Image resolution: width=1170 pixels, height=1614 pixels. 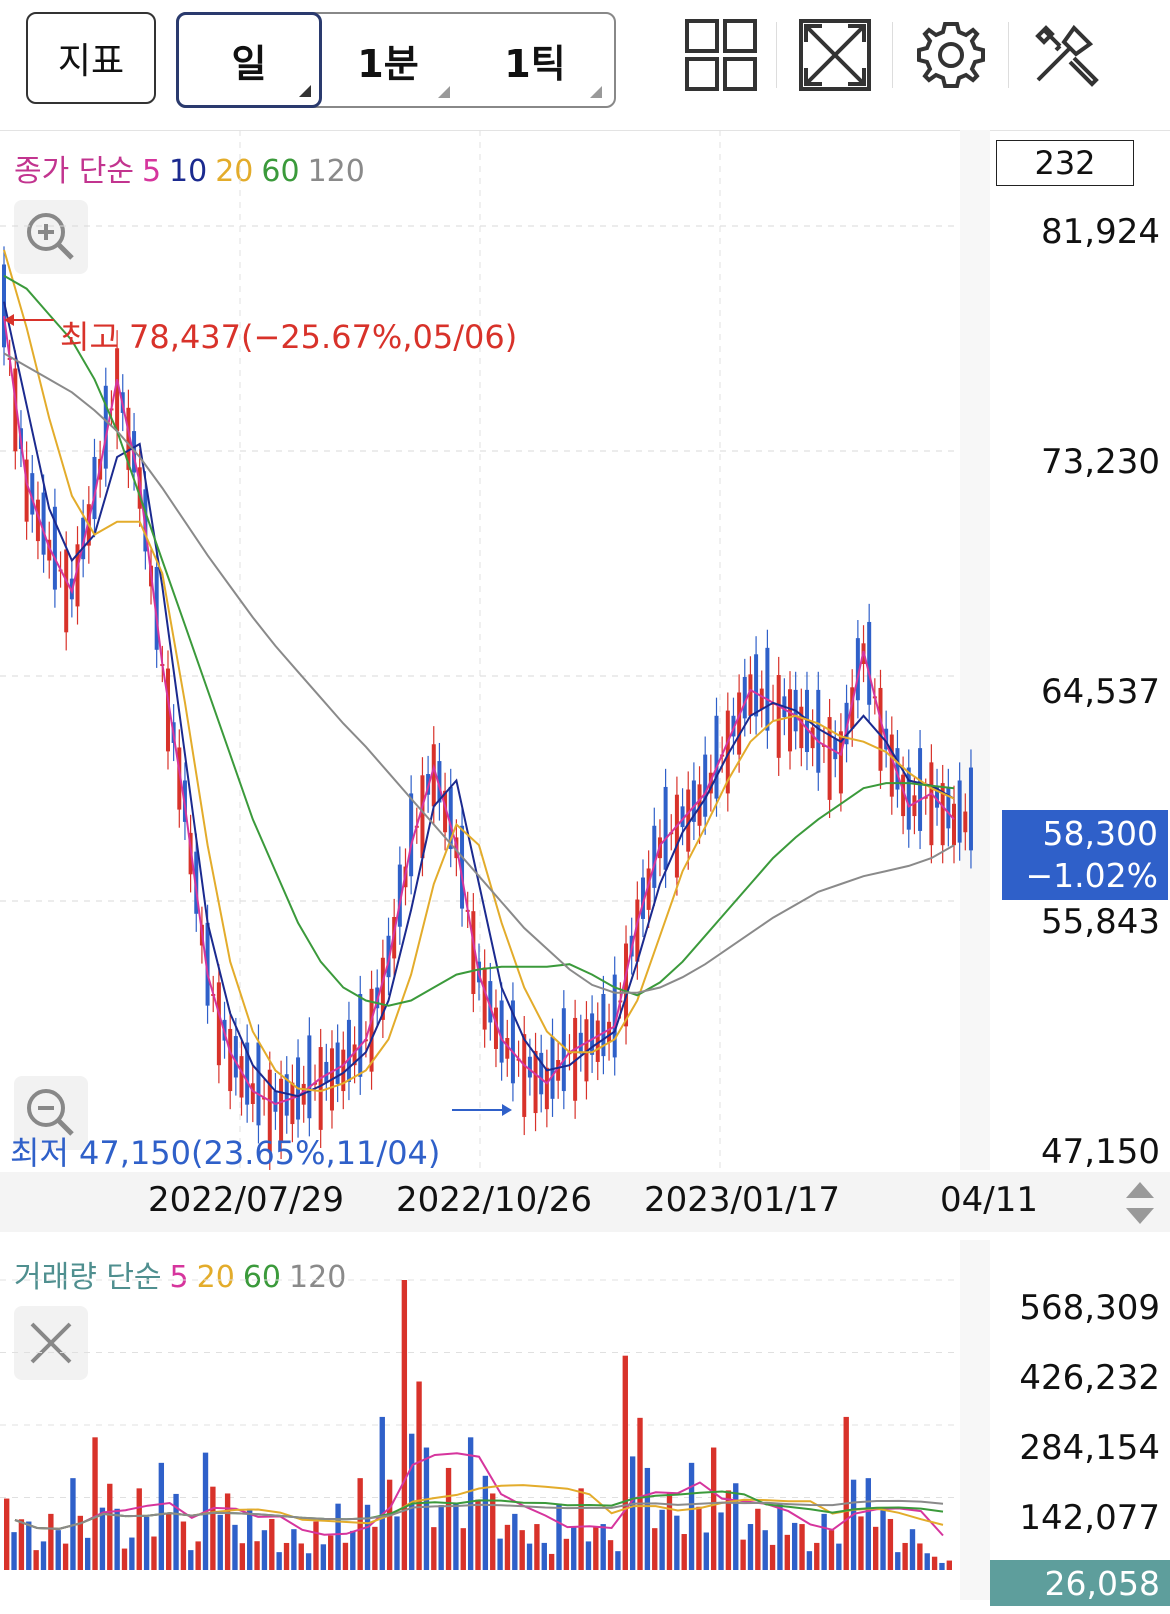 I want to click on dropdown-corner-icon, so click(x=596, y=92).